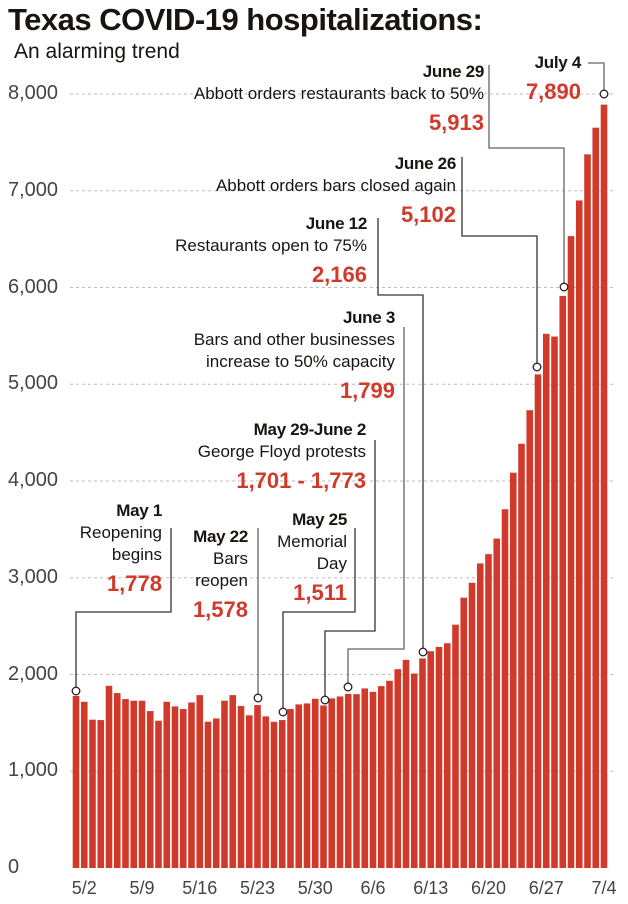  I want to click on annotation-date: June 3, so click(368, 317).